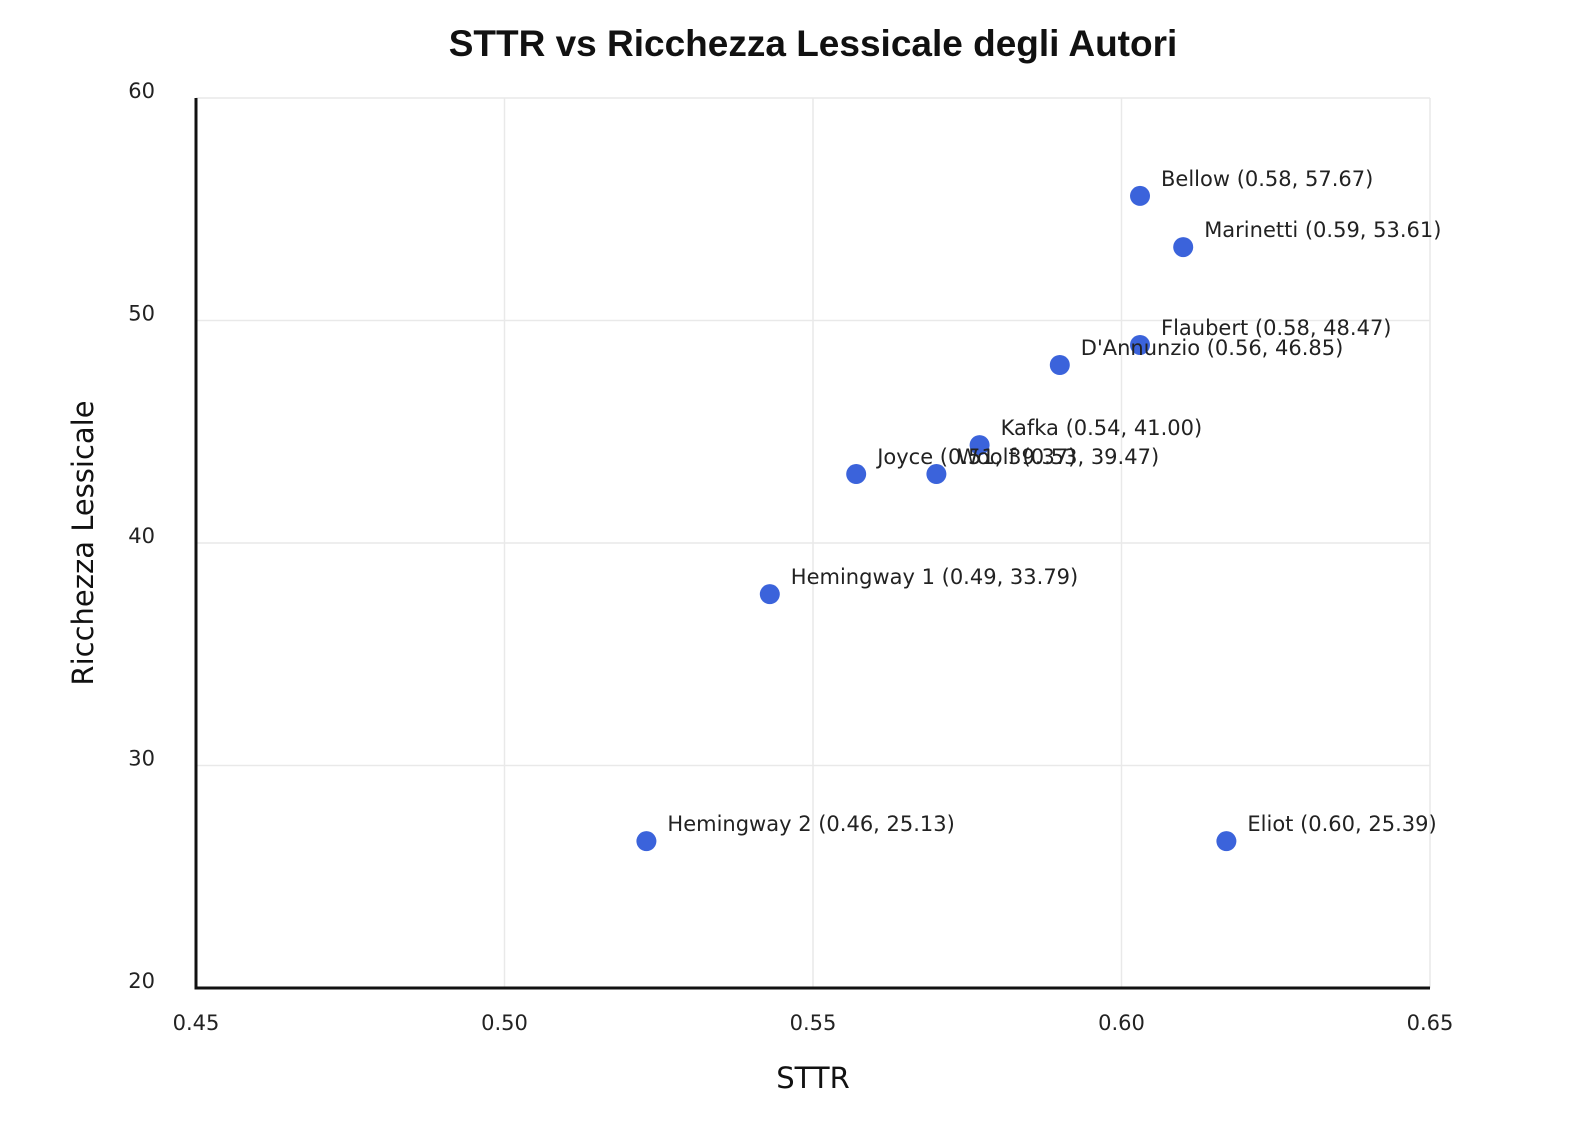 Image resolution: width=1580 pixels, height=1135 pixels. What do you see at coordinates (1276, 328) in the screenshot?
I see `point-label: Flaubert (0.58, 48.47)` at bounding box center [1276, 328].